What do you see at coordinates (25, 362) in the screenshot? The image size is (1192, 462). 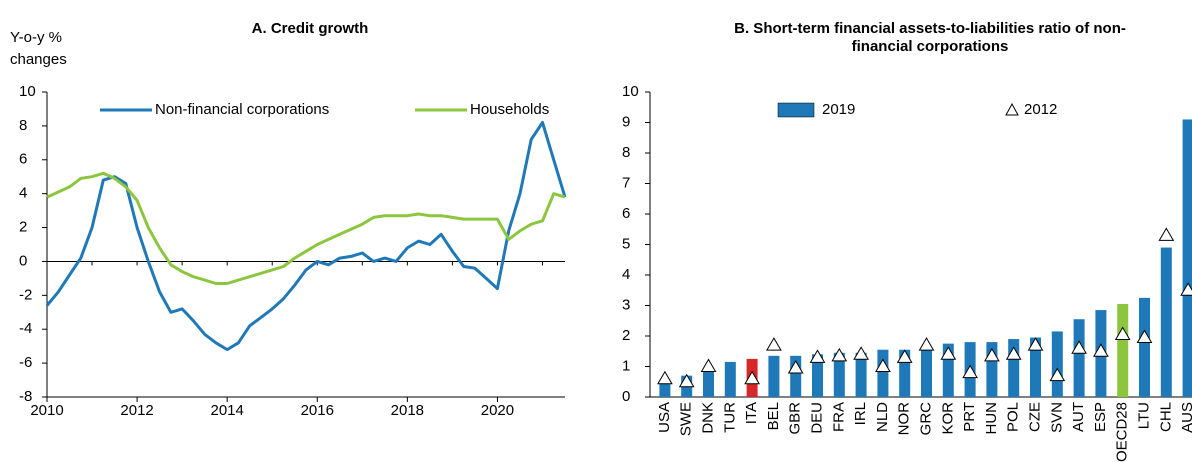 I see `y-tick-label: -6` at bounding box center [25, 362].